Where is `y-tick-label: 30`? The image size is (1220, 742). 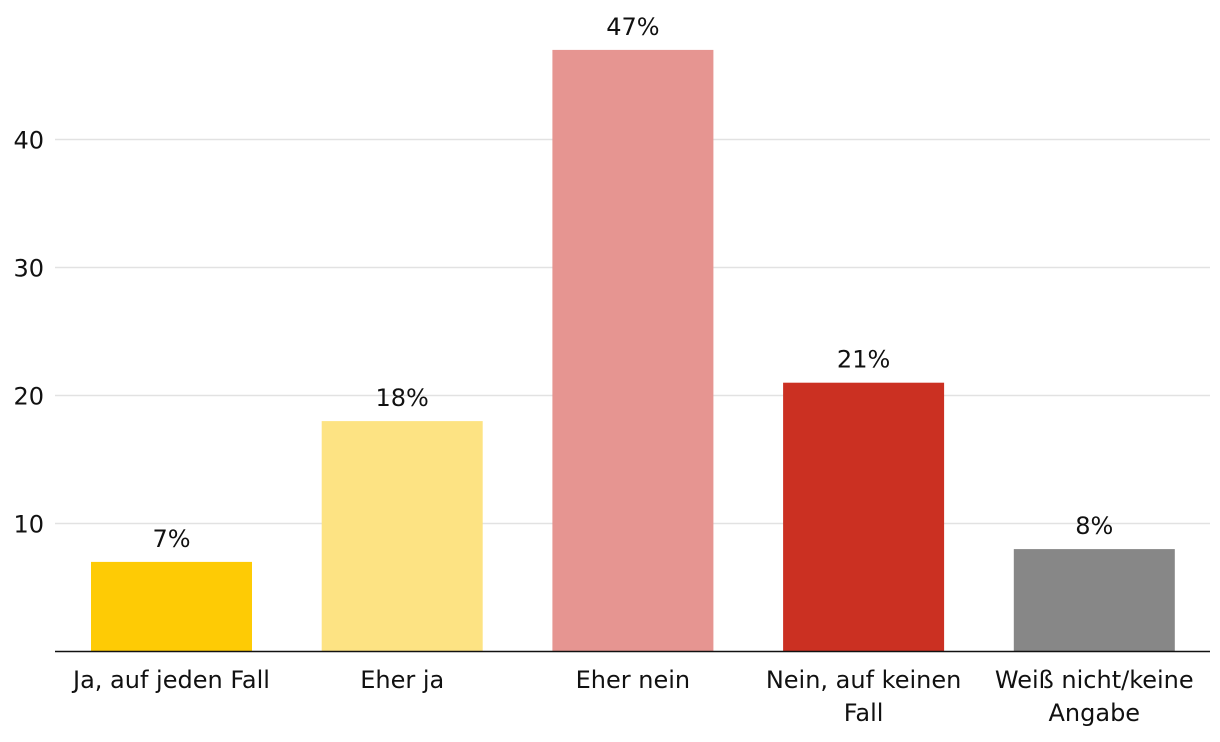 y-tick-label: 30 is located at coordinates (28, 269).